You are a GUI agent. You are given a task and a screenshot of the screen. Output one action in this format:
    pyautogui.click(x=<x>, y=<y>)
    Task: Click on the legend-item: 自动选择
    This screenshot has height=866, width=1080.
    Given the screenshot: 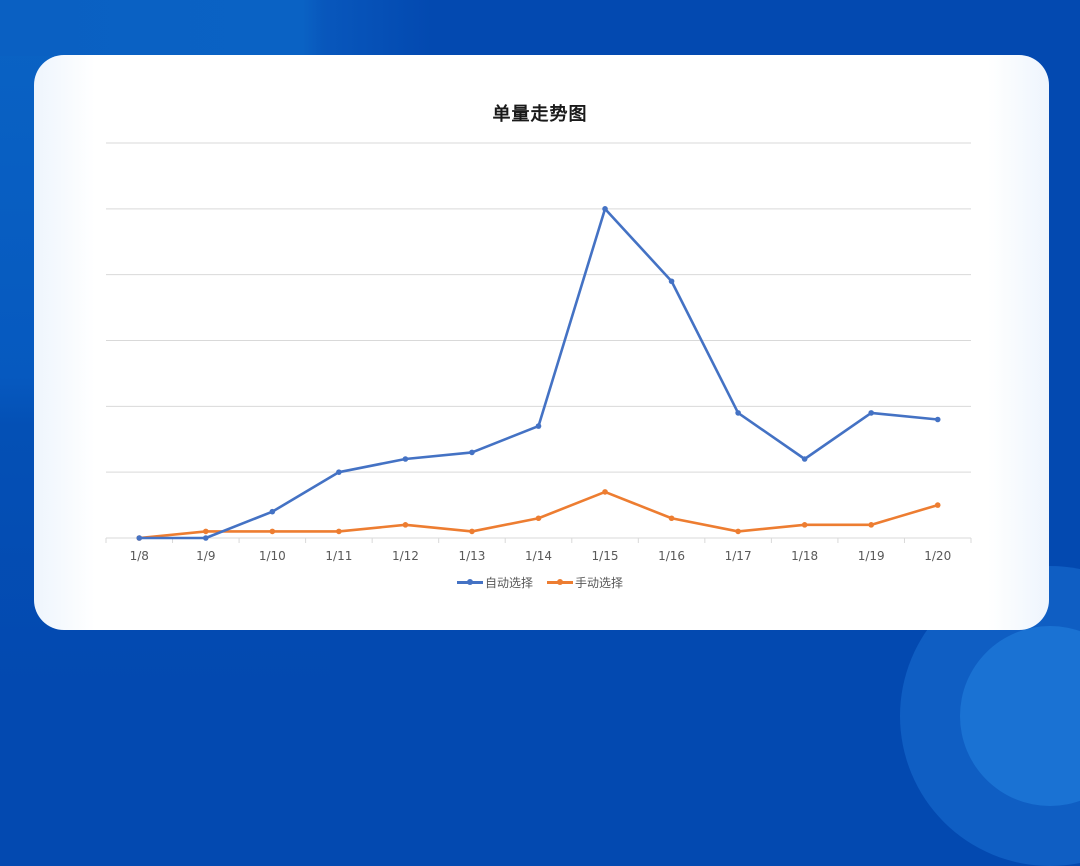 What is the action you would take?
    pyautogui.click(x=494, y=582)
    